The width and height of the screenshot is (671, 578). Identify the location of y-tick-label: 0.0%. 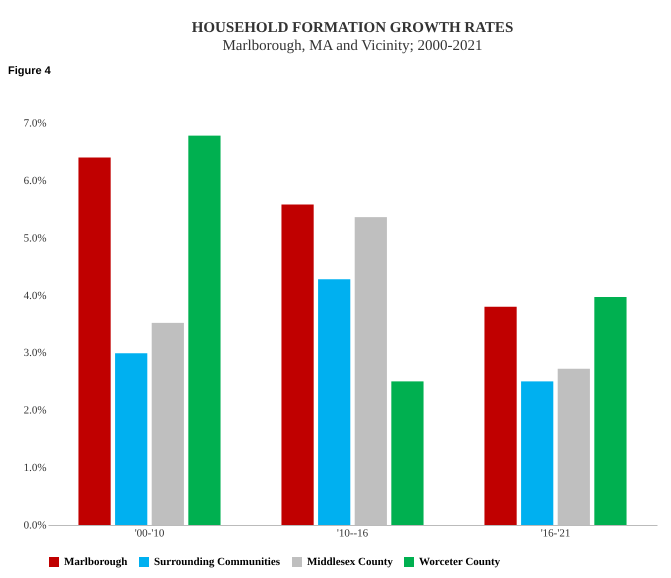
(35, 526).